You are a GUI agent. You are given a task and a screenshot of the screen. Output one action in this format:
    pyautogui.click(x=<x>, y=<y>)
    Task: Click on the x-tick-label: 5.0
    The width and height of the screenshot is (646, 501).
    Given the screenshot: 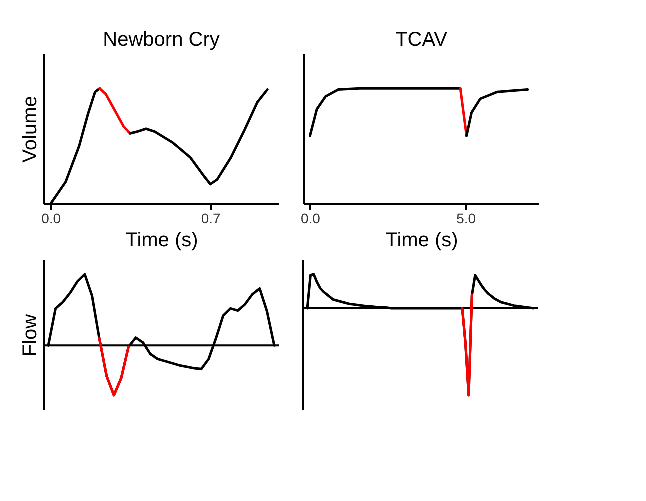 What is the action you would take?
    pyautogui.click(x=466, y=218)
    